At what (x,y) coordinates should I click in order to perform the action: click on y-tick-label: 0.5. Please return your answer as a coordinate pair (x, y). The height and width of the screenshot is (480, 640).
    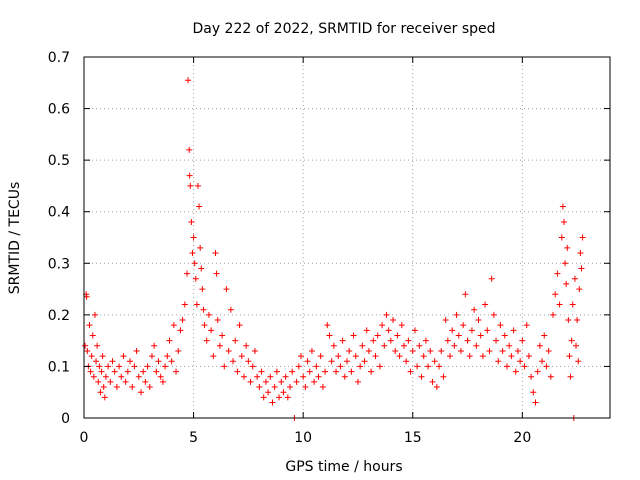
    Looking at the image, I should click on (59, 161).